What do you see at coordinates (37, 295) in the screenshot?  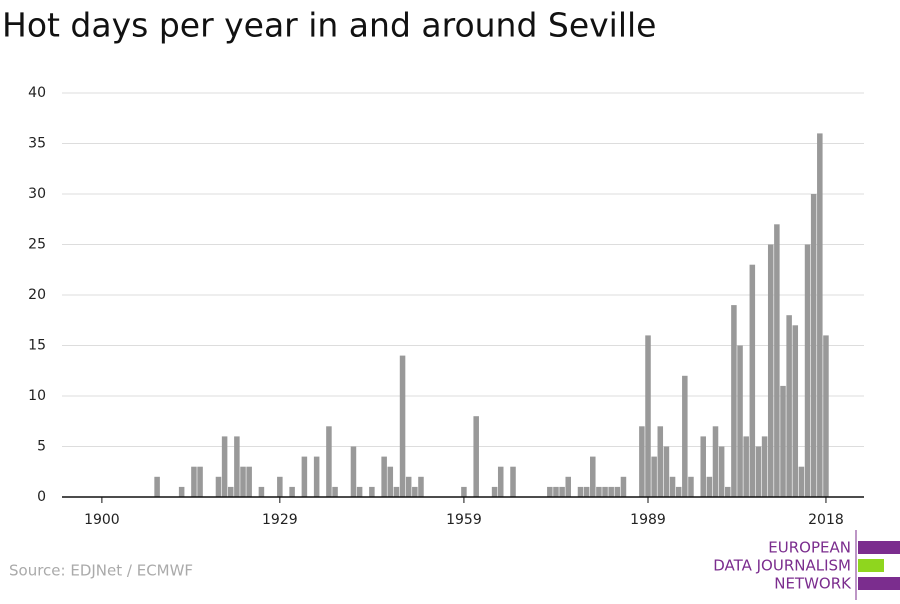 I see `y-tick-label: 20` at bounding box center [37, 295].